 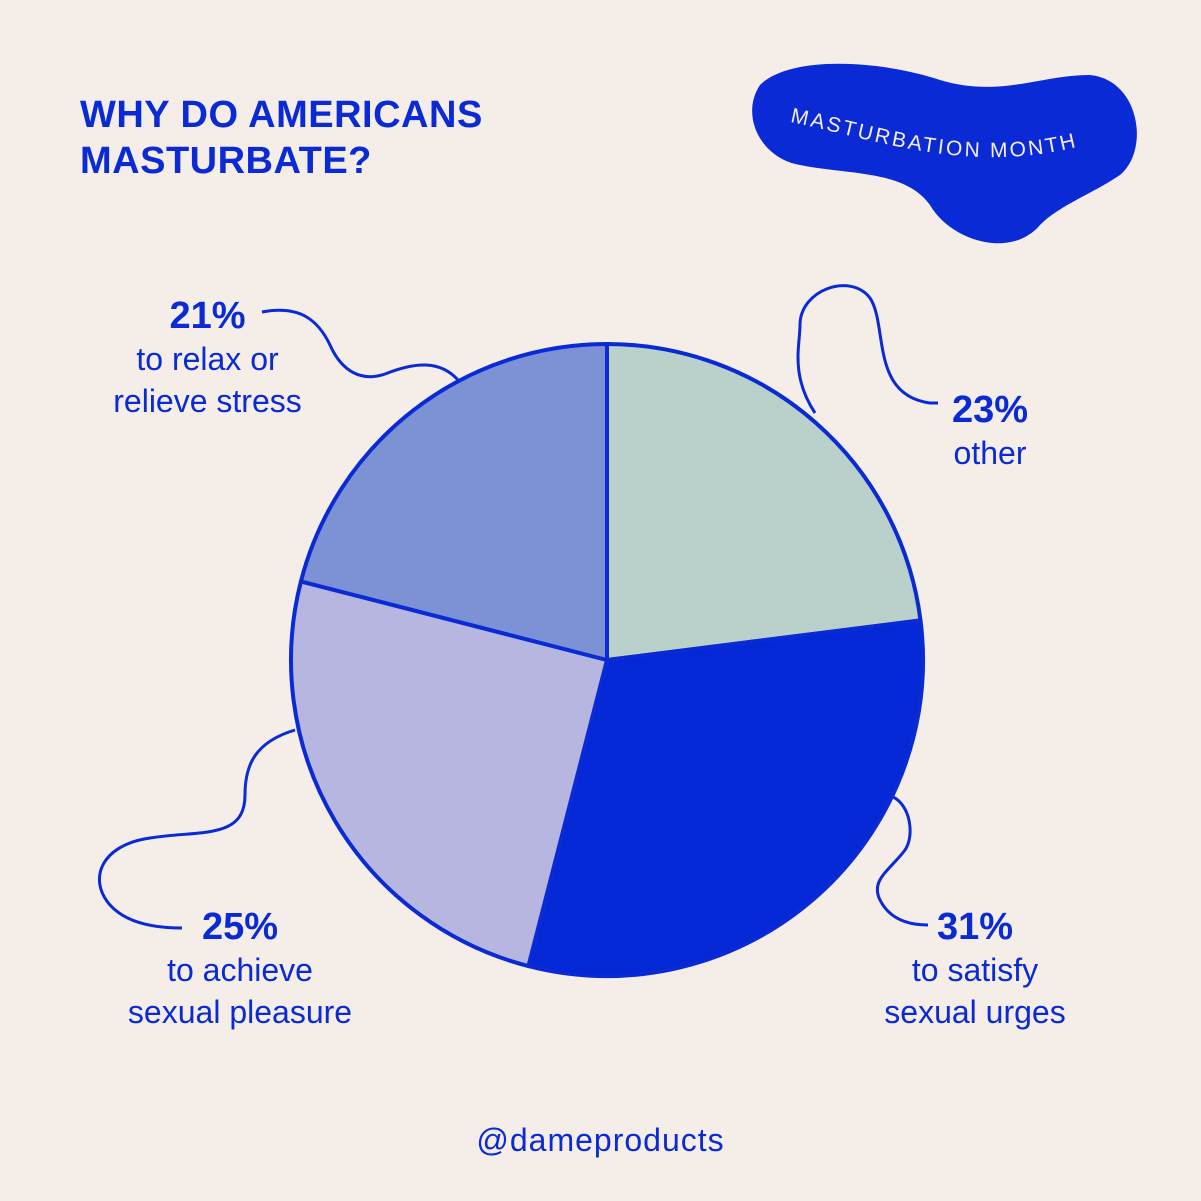 I want to click on slice-label-other-pct: 23%, so click(x=990, y=410).